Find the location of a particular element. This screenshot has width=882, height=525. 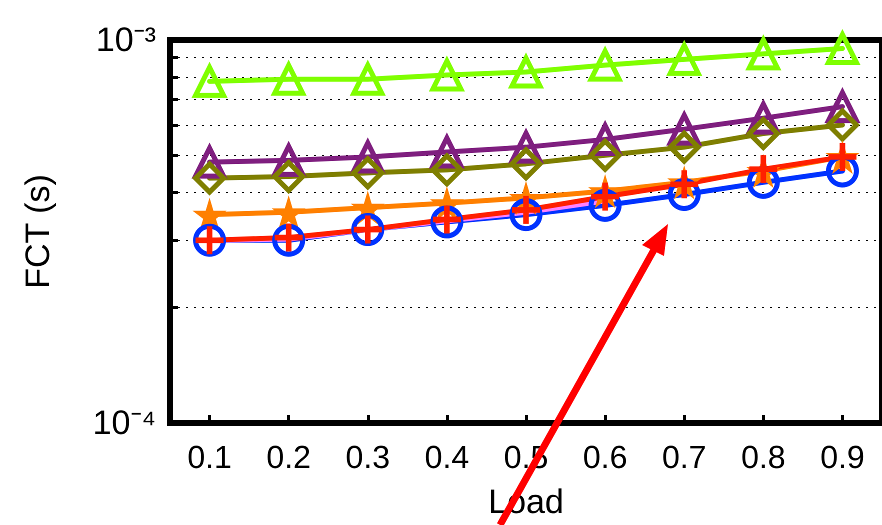

y-tick-label: 10⁻⁴ is located at coordinates (124, 423).